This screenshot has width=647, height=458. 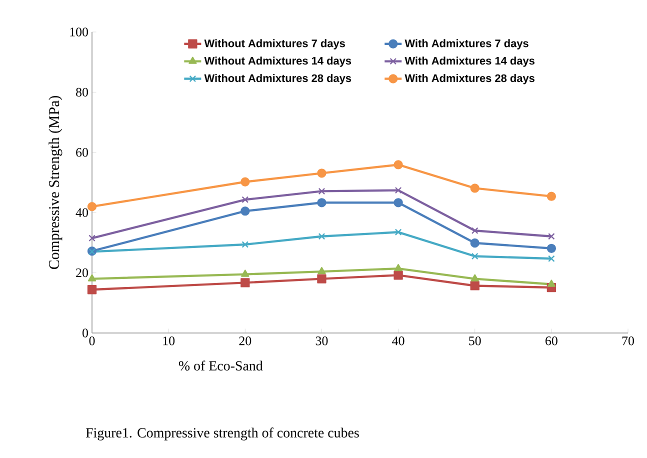 I want to click on x-tick-label: 50, so click(x=475, y=341).